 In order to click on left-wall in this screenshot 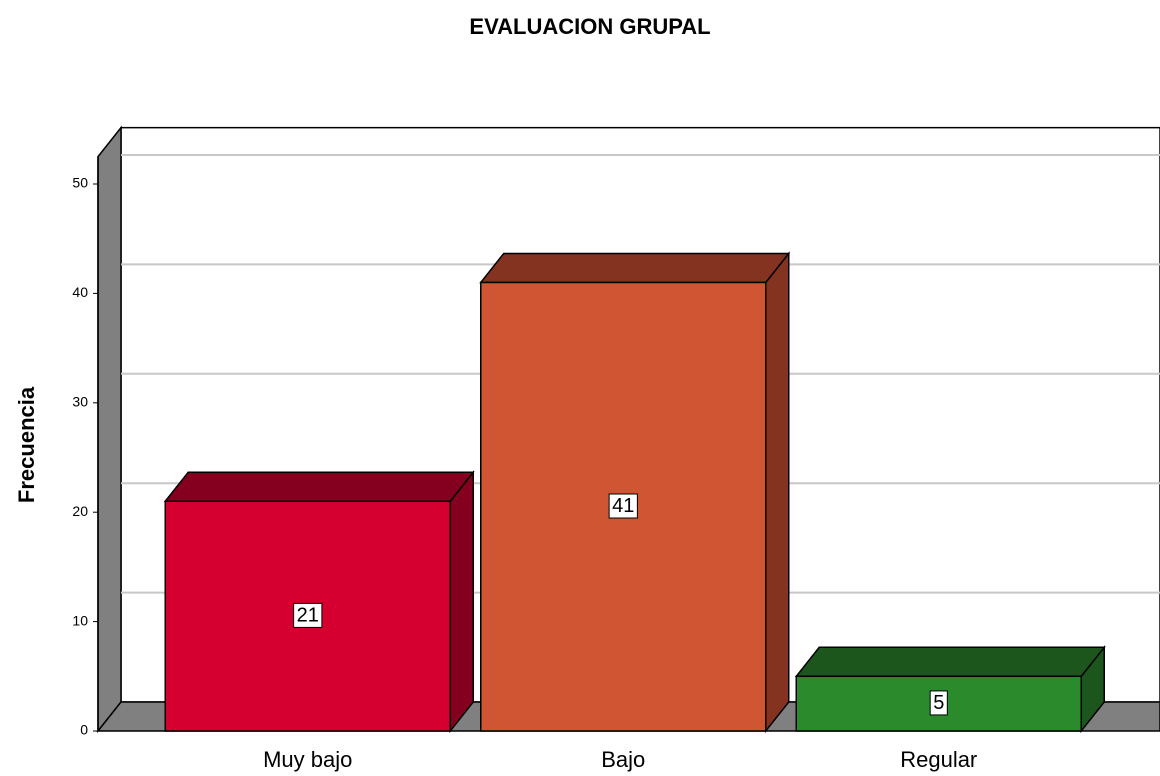, I will do `click(109, 429)`.